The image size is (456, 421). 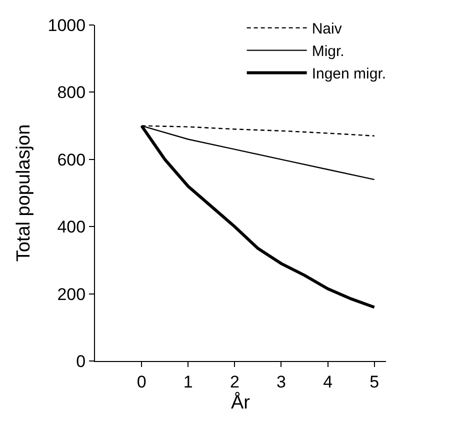 What do you see at coordinates (235, 382) in the screenshot?
I see `x-tick-label: 2` at bounding box center [235, 382].